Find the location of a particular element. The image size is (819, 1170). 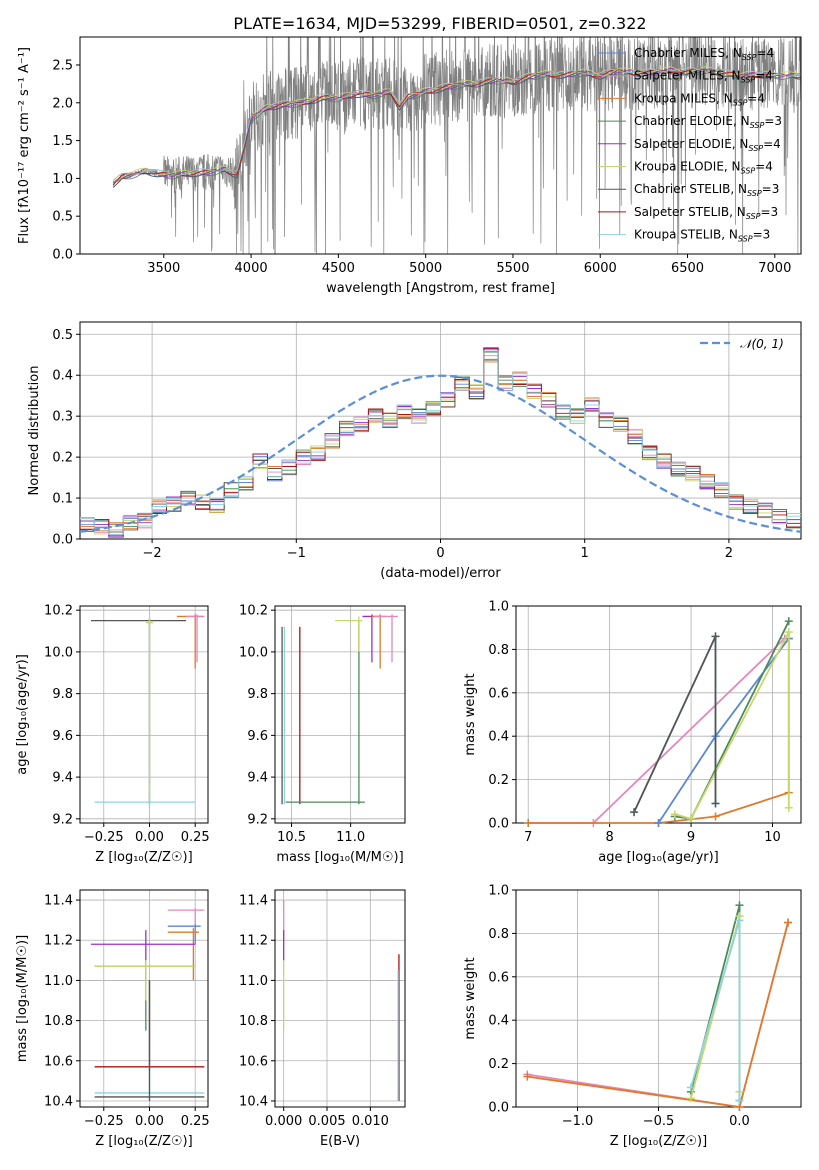

x-tick-label: 10.5 is located at coordinates (291, 837).